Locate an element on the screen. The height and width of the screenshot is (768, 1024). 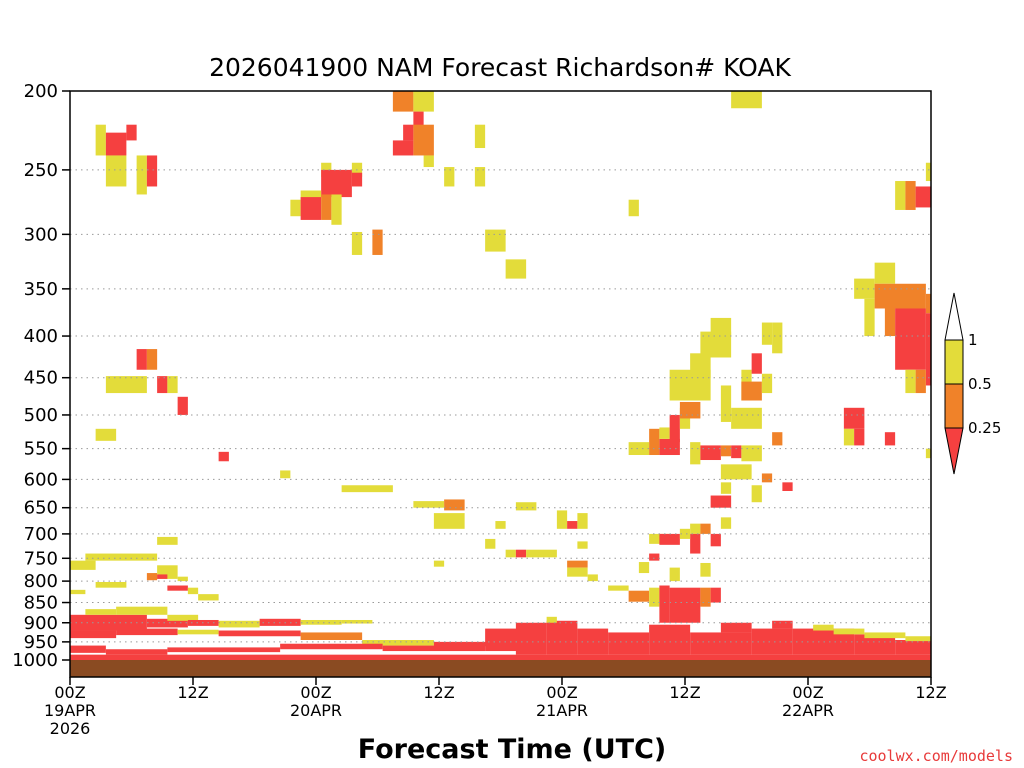
x-tick-label-7-1: 12Z is located at coordinates (930, 692).